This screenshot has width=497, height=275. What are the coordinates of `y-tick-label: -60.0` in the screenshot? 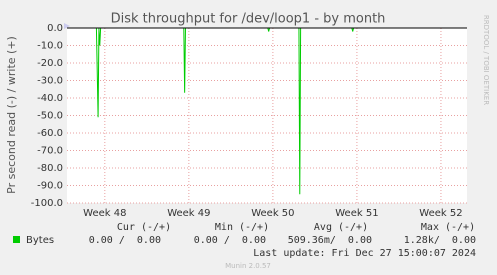 It's located at (50, 133).